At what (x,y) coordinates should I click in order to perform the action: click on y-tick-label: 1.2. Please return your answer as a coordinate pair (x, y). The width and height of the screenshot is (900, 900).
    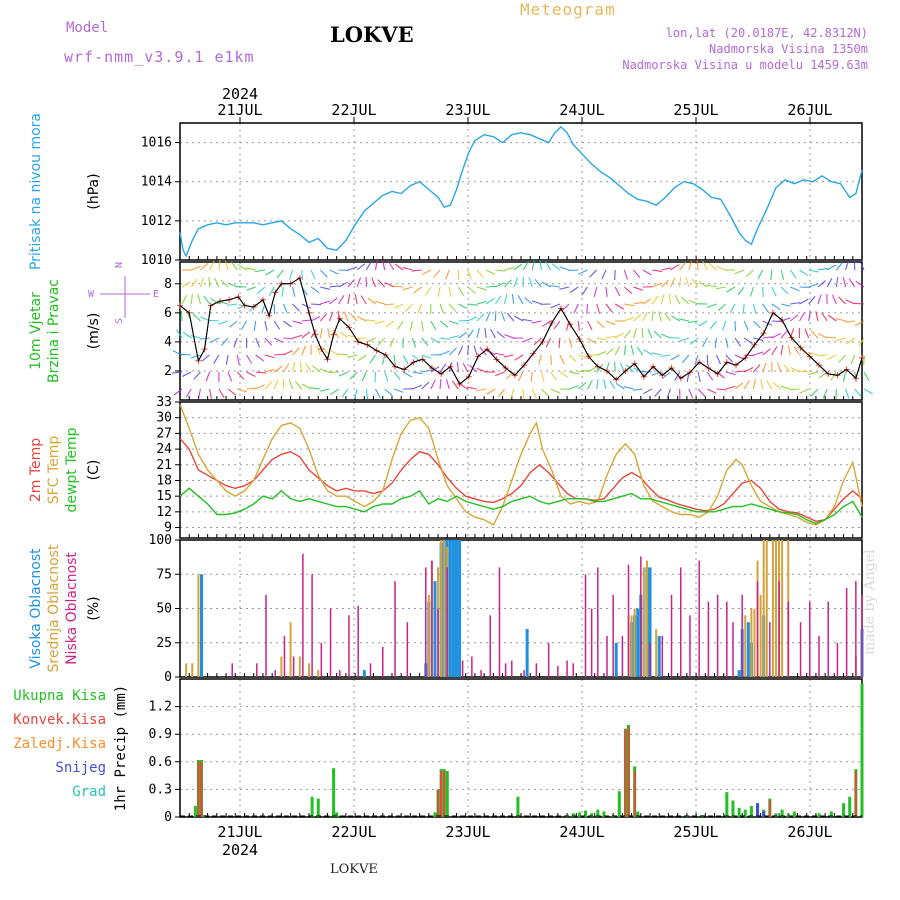
    Looking at the image, I should click on (160, 707).